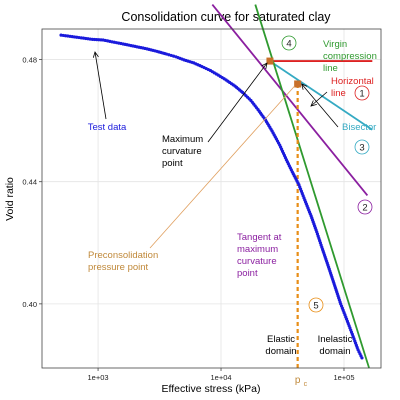 This screenshot has height=400, width=400. Describe the element at coordinates (257, 261) in the screenshot. I see `tangent-label: curvature` at that location.